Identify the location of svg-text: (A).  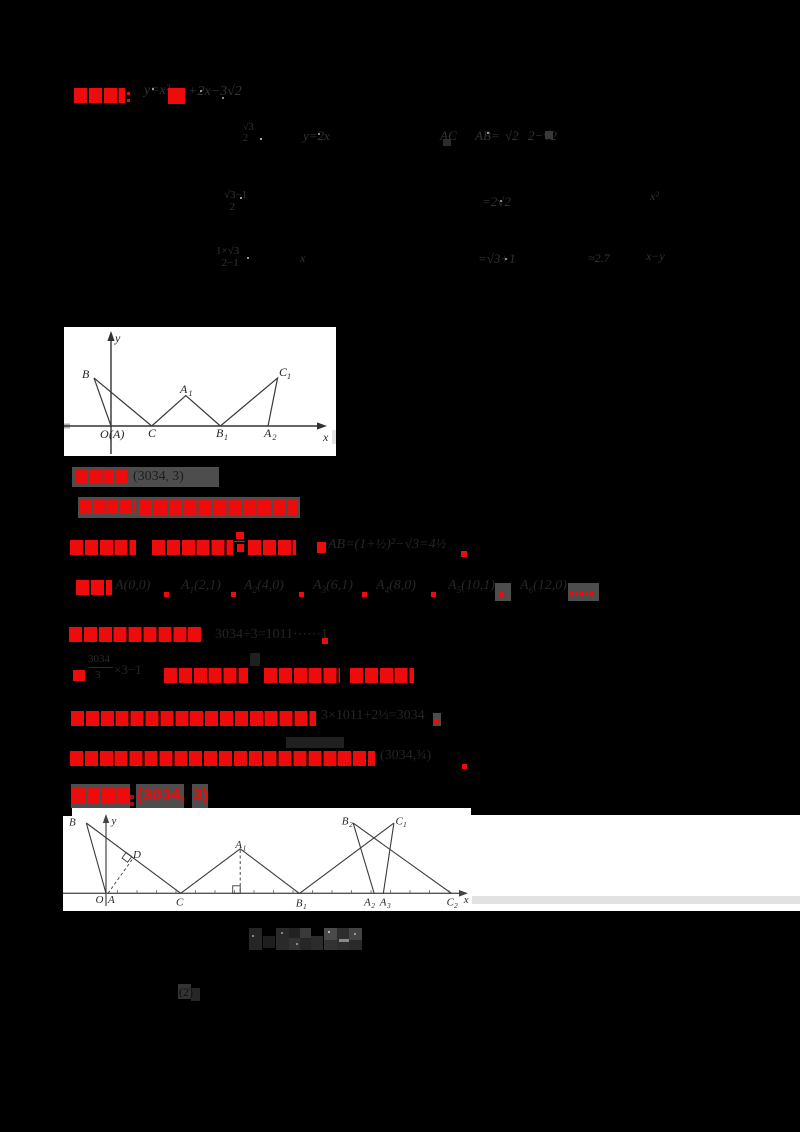
(116, 434).